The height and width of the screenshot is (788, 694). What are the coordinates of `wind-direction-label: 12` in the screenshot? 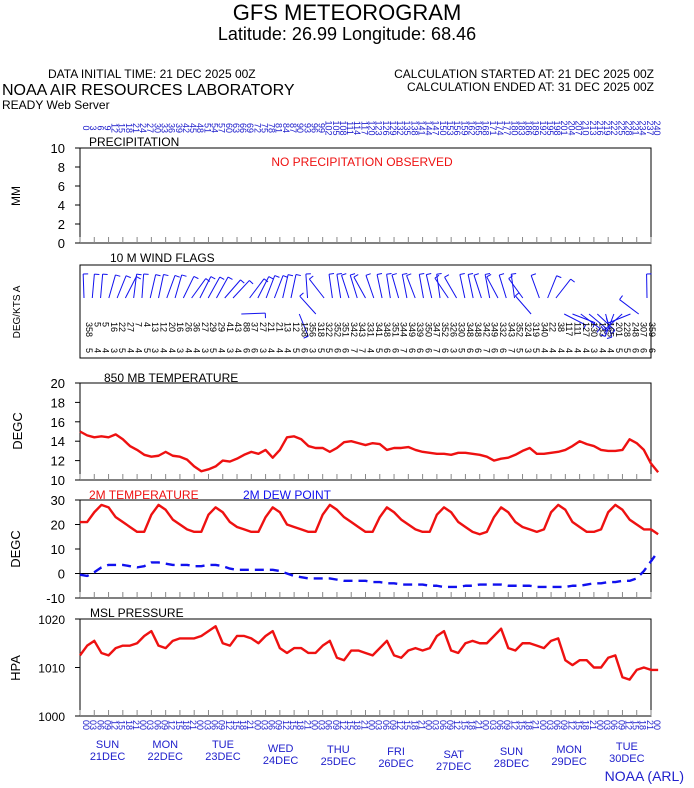 It's located at (296, 327).